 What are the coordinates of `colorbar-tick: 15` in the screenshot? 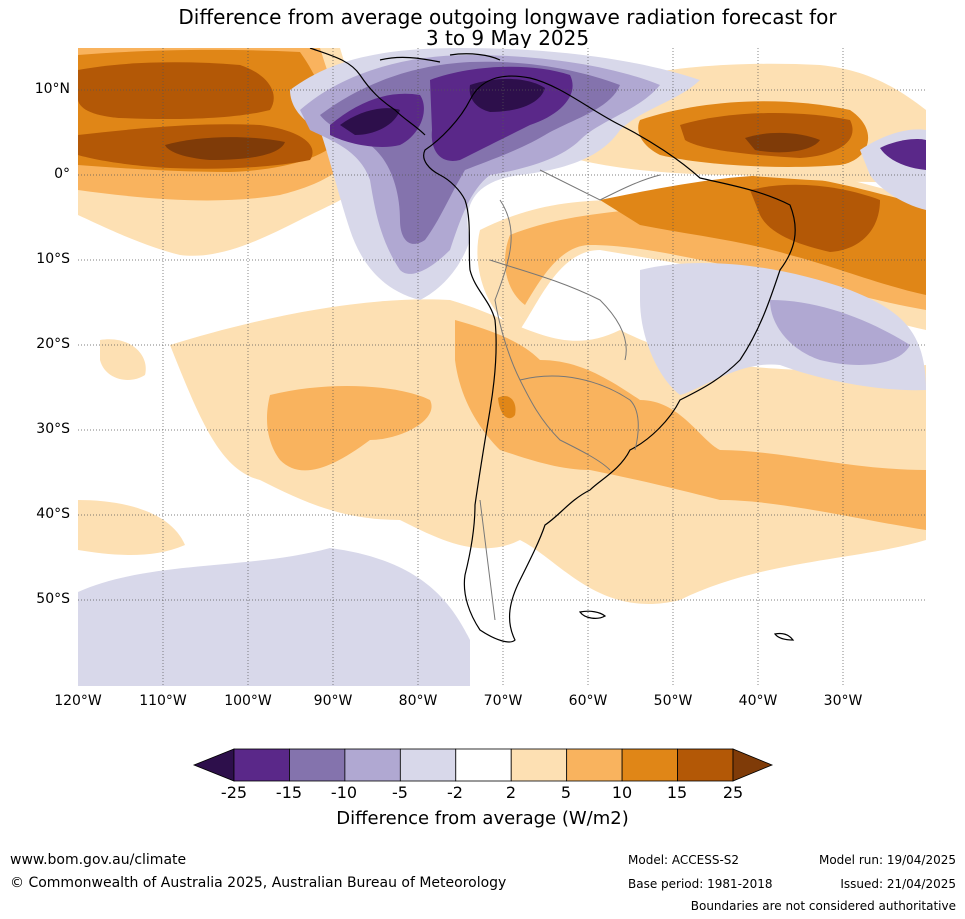 It's located at (677, 792).